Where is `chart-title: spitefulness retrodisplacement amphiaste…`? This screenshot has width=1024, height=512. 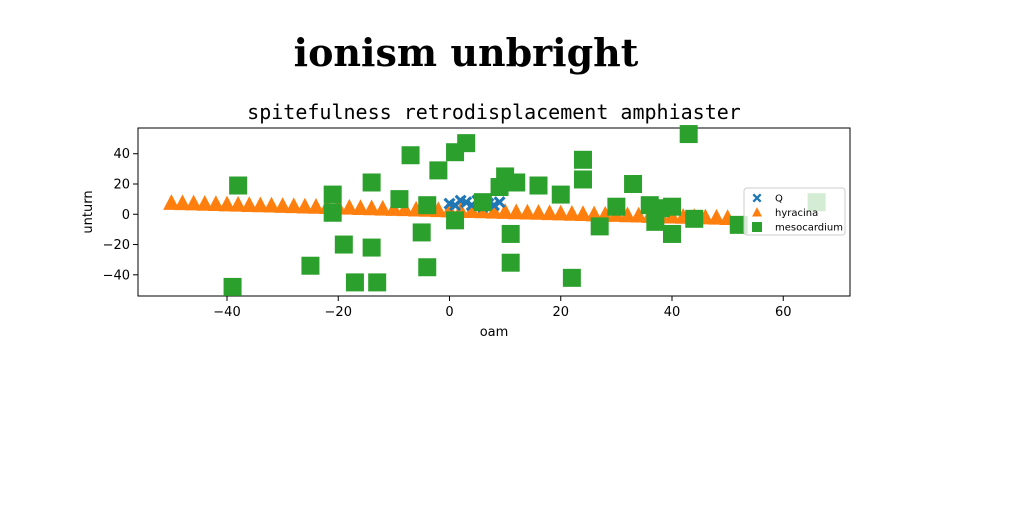 chart-title: spitefulness retrodisplacement amphiaste… is located at coordinates (494, 112).